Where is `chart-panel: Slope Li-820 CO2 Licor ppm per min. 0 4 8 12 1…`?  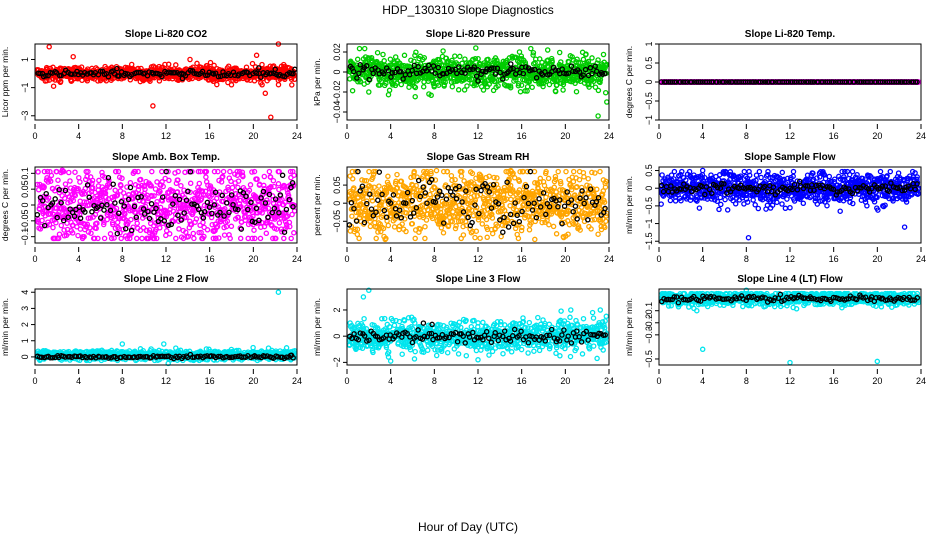 chart-panel: Slope Li-820 CO2 Licor ppm per min. 0 4 8 12 1… is located at coordinates (151, 85).